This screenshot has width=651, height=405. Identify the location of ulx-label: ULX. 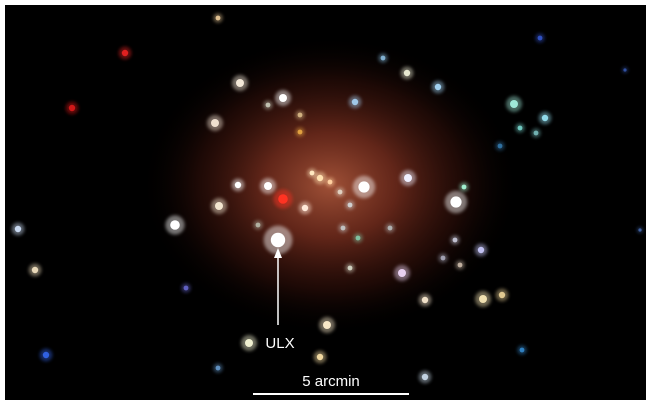
(279, 343).